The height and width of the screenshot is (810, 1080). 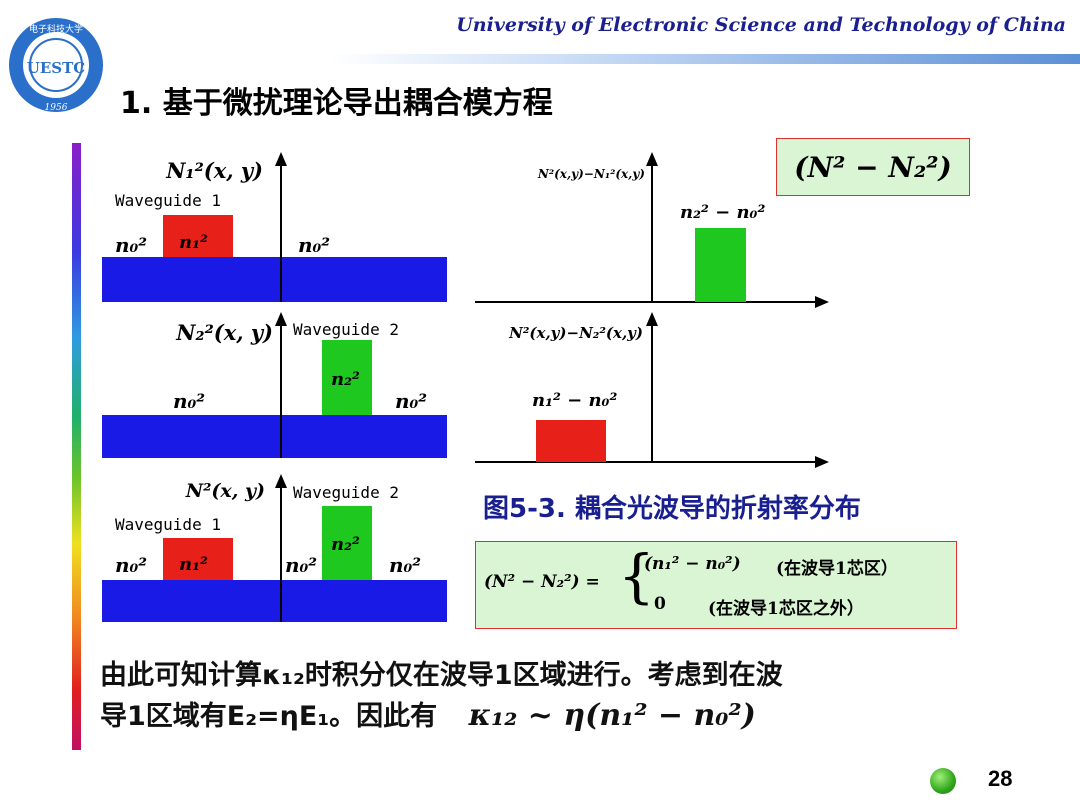 I want to click on case1-expression: (n₁² − n₀²), so click(x=692, y=564).